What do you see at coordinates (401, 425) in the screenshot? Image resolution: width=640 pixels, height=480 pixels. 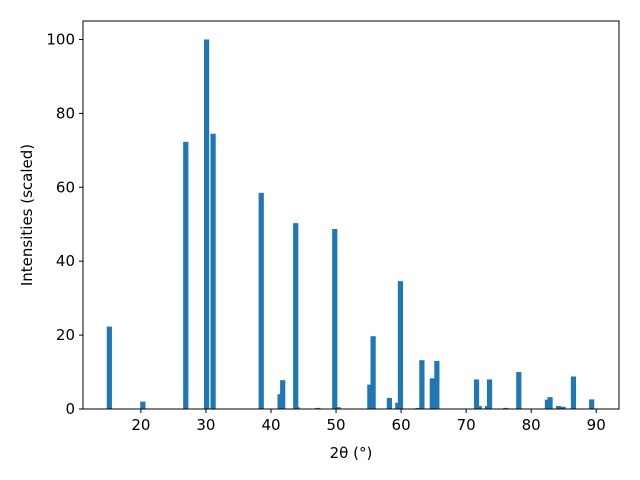 I see `x-tick-label: 60` at bounding box center [401, 425].